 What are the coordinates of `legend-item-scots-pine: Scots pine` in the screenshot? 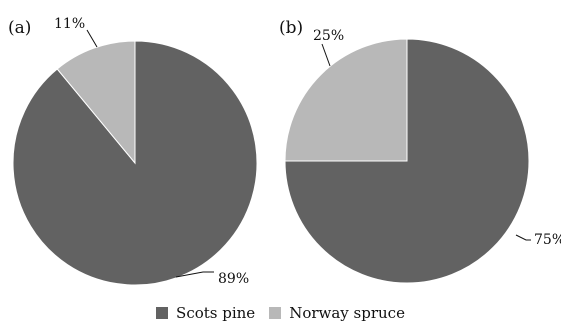 It's located at (205, 313).